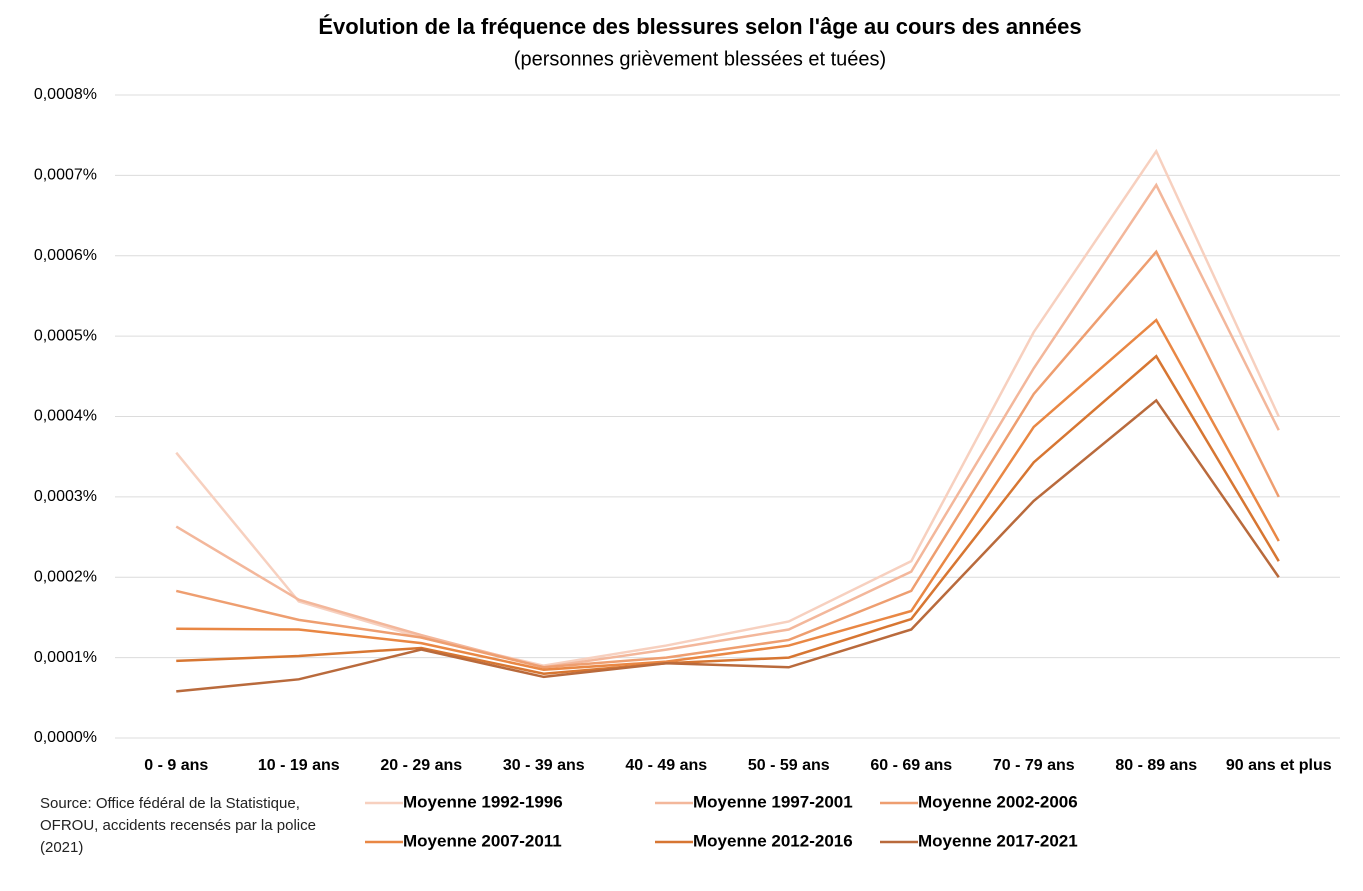  What do you see at coordinates (421, 765) in the screenshot?
I see `x-tick-label: 20 - 29 ans` at bounding box center [421, 765].